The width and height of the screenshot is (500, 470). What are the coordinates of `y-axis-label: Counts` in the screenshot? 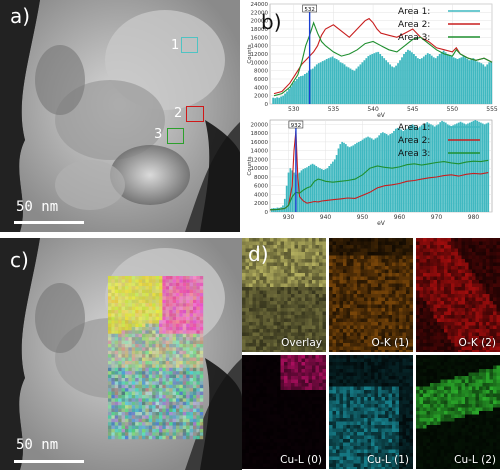 It's located at (250, 53).